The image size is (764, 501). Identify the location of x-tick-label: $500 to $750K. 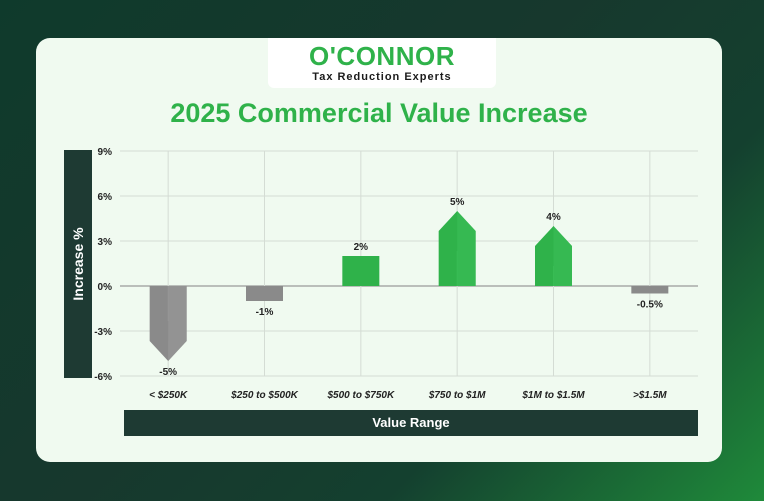
(360, 395).